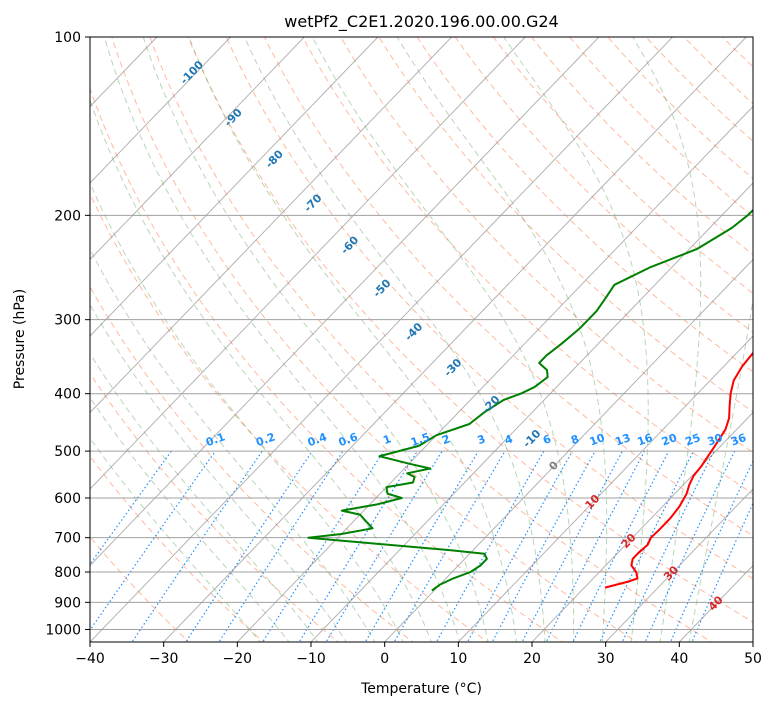 The width and height of the screenshot is (775, 708). I want to click on x-tick-label: 20, so click(532, 659).